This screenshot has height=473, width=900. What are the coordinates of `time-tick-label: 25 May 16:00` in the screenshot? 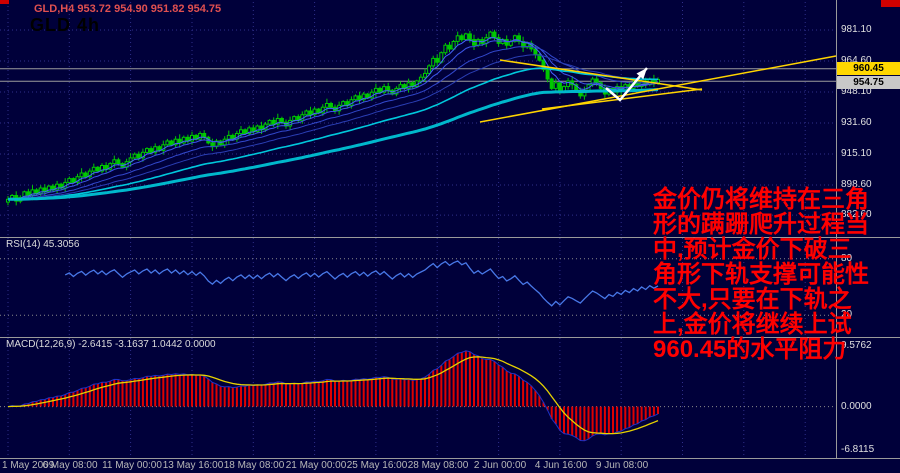 It's located at (377, 465).